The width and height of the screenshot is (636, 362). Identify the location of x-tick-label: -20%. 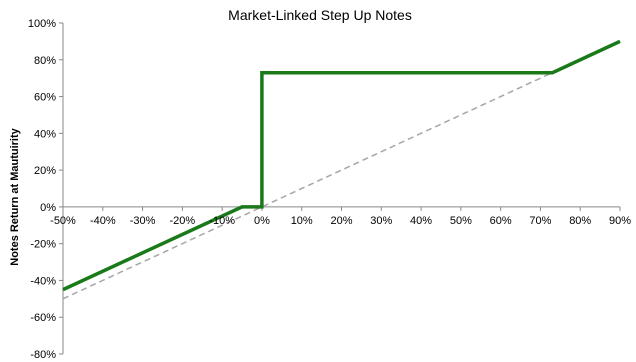
(183, 221).